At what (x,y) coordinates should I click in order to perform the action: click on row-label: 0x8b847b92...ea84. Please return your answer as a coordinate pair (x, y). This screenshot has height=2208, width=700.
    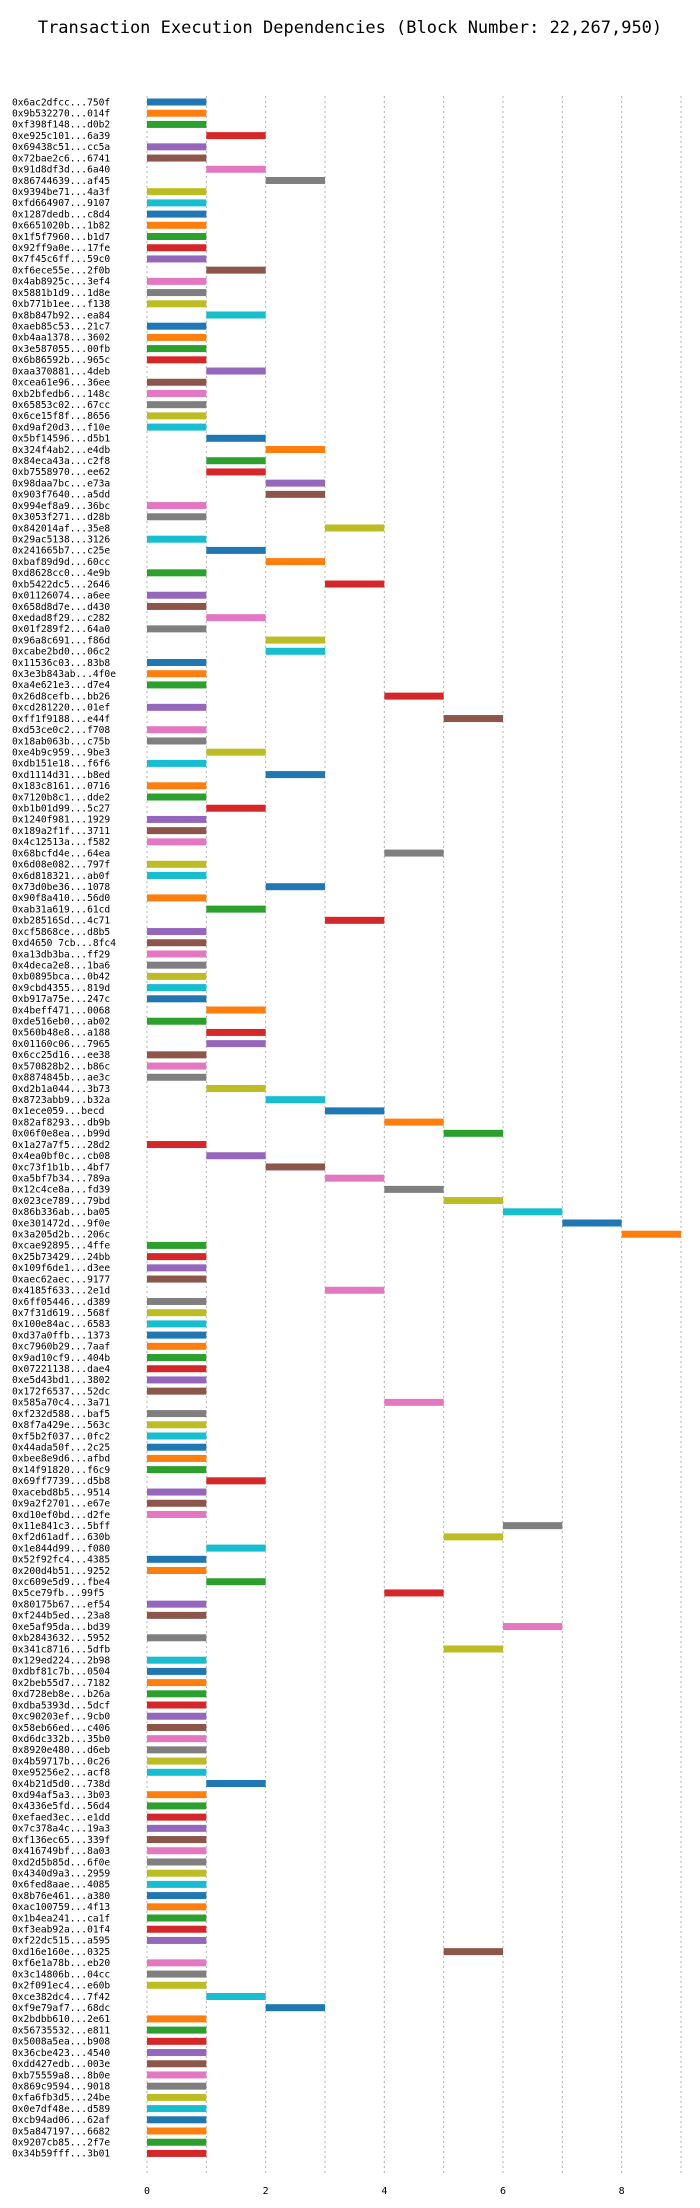
    Looking at the image, I should click on (61, 315).